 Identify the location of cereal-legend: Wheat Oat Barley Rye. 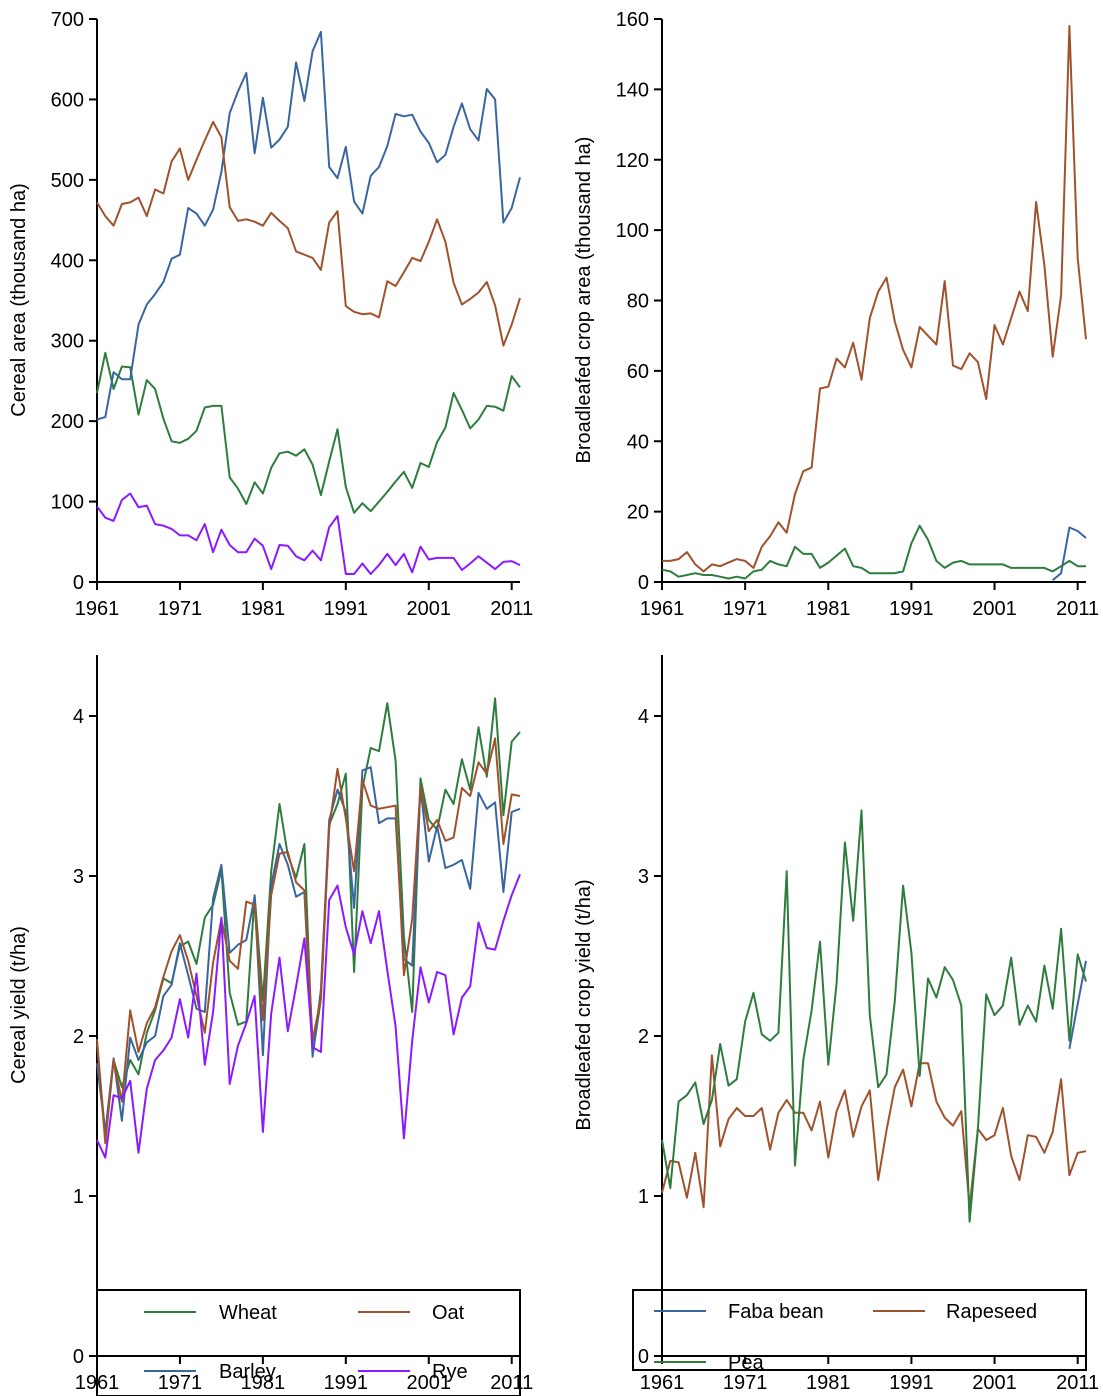
(308, 1342).